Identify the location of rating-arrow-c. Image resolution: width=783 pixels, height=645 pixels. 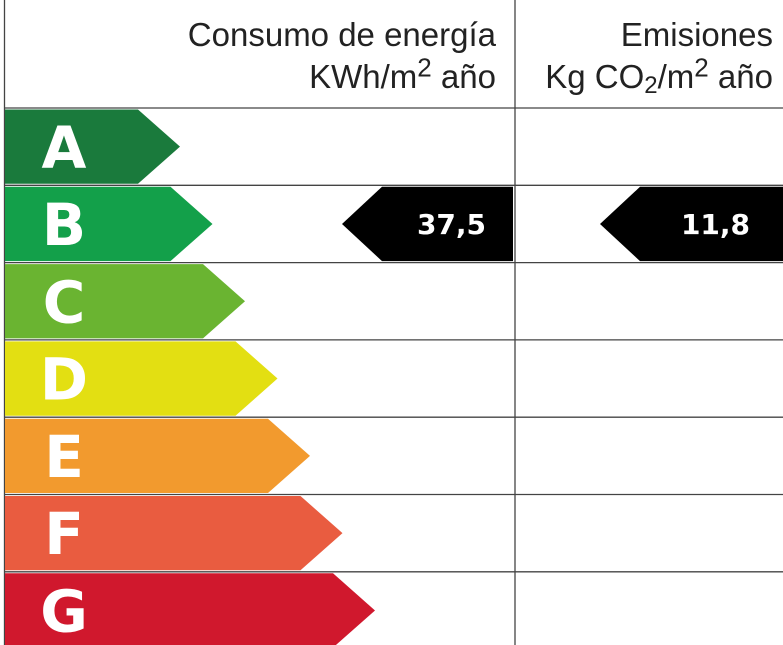
(125, 301).